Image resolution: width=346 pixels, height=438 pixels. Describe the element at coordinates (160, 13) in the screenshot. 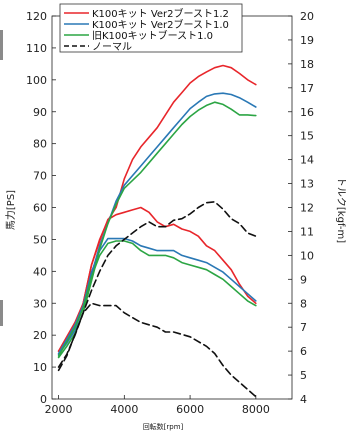

I see `legend-label: K100キット Ver2ブースト1.2` at that location.